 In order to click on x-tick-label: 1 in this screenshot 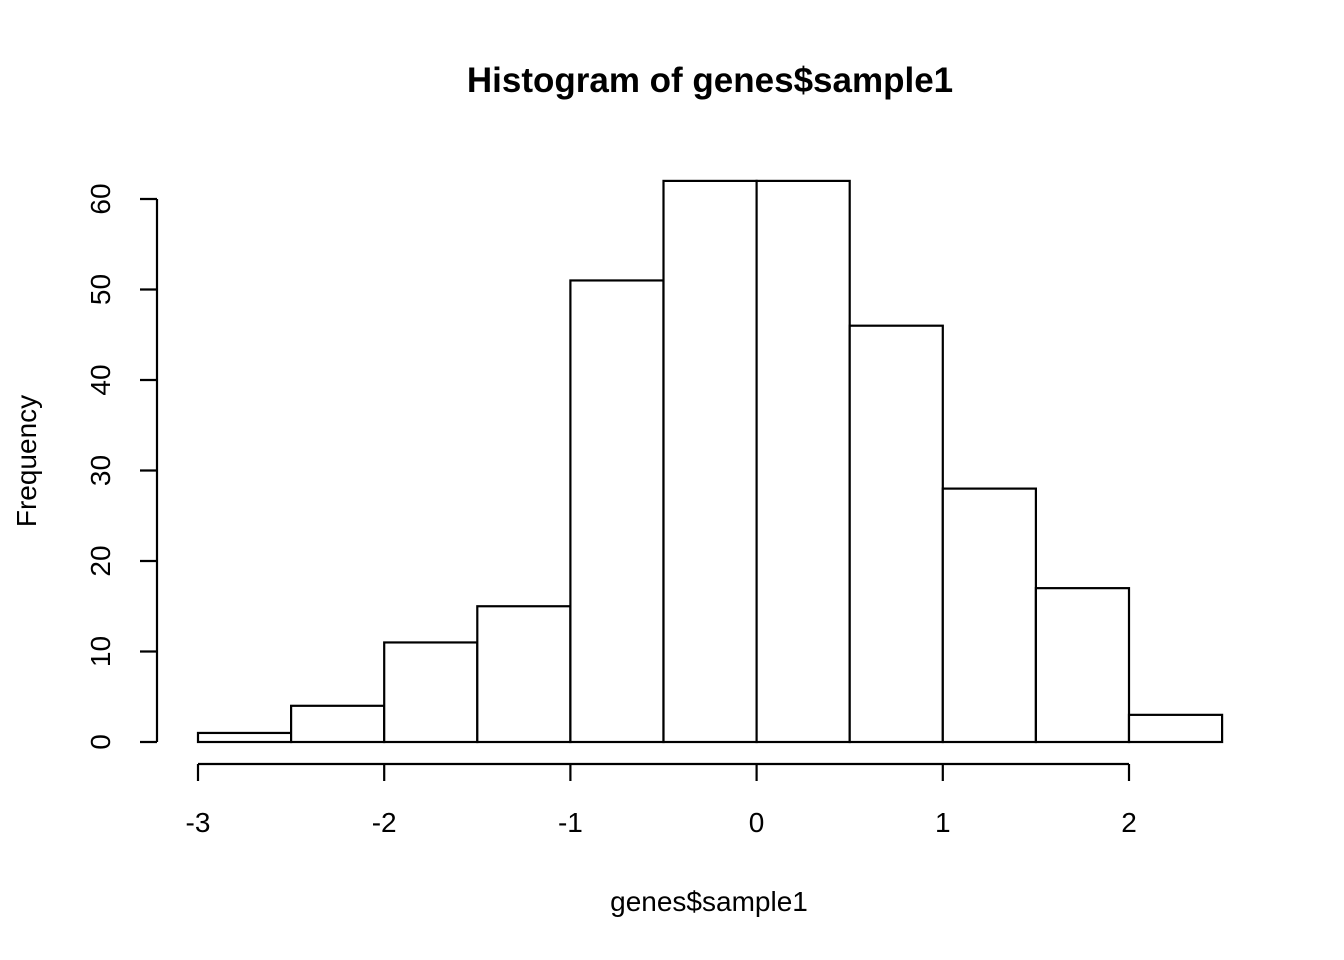, I will do `click(943, 822)`.